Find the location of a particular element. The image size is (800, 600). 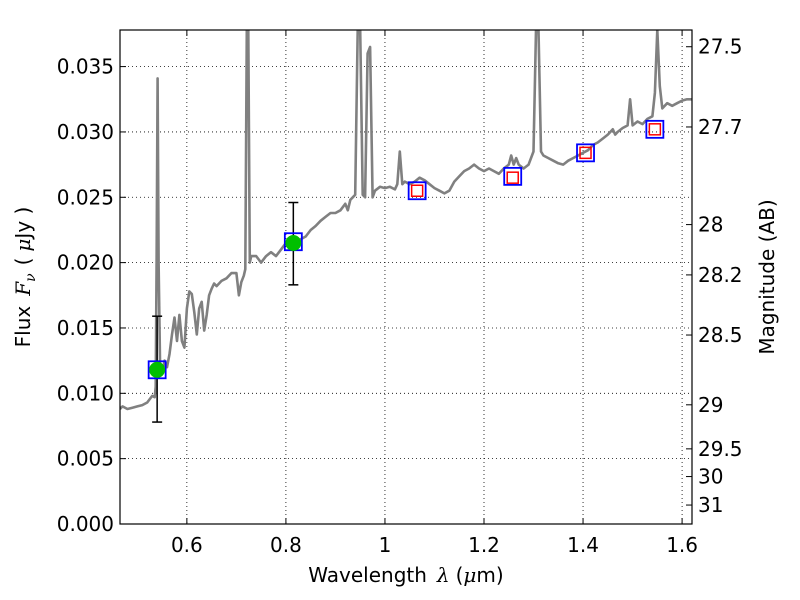

y-tick-label: 0.005 is located at coordinates (85, 459).